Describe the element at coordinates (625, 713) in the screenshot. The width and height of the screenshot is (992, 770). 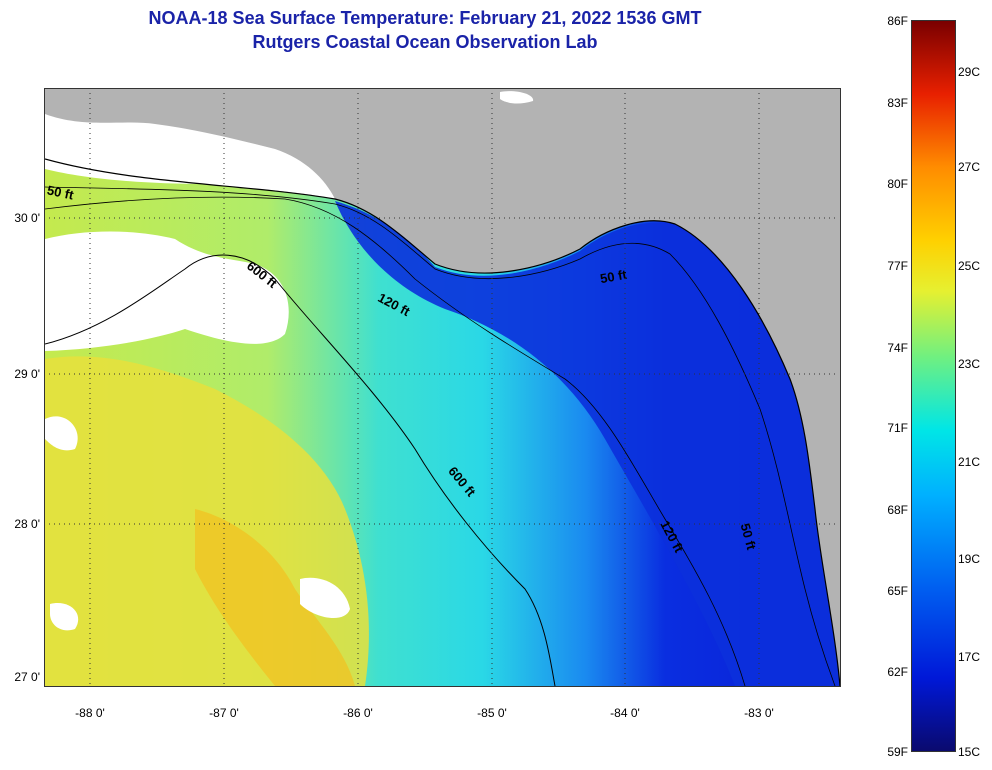
I see `lon-label-84: -84 0'` at that location.